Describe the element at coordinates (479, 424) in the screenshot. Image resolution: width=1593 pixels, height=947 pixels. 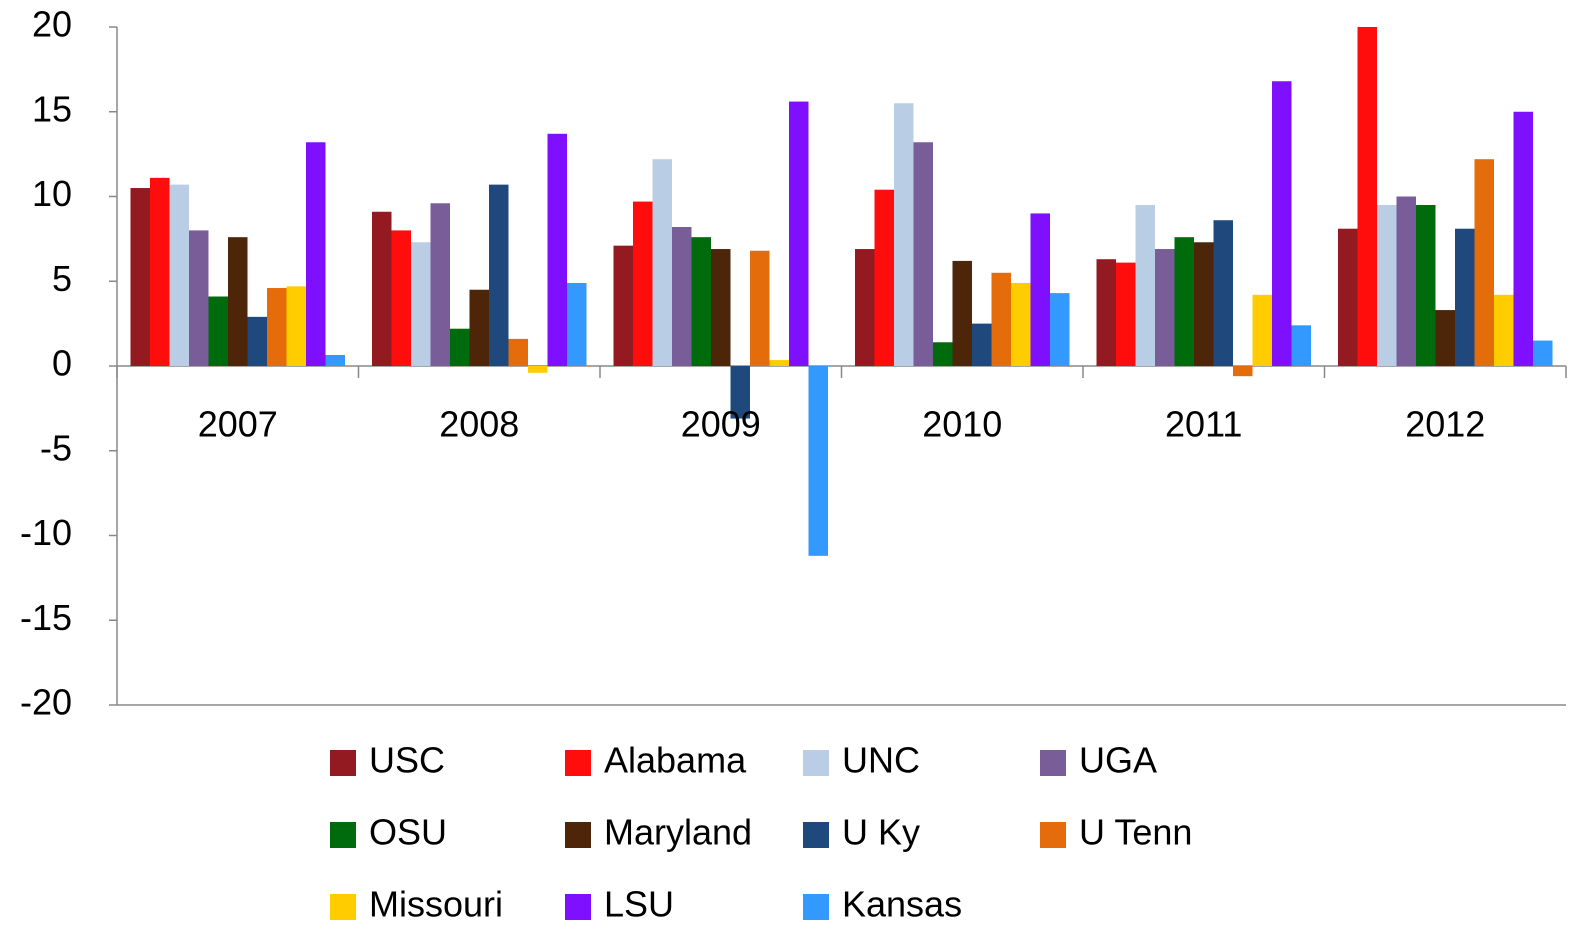
I see `x-tick-label: 2008` at that location.